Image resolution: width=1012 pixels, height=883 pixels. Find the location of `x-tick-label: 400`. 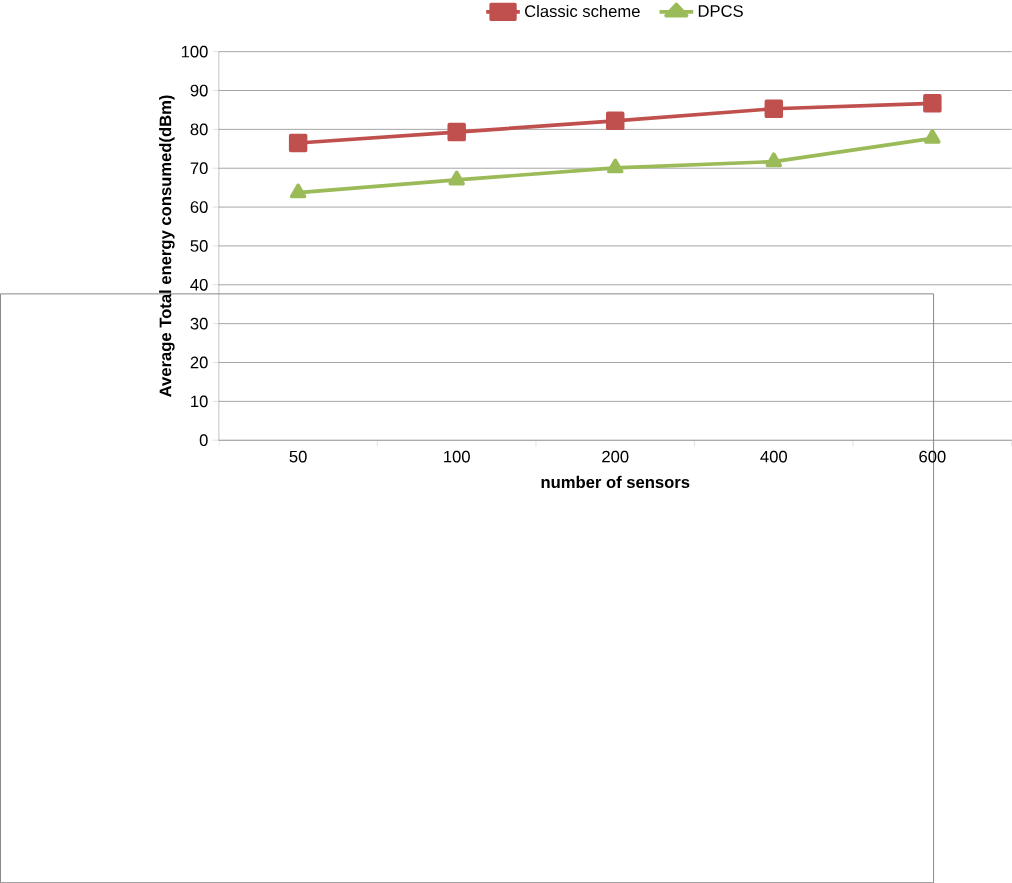

x-tick-label: 400 is located at coordinates (774, 456).